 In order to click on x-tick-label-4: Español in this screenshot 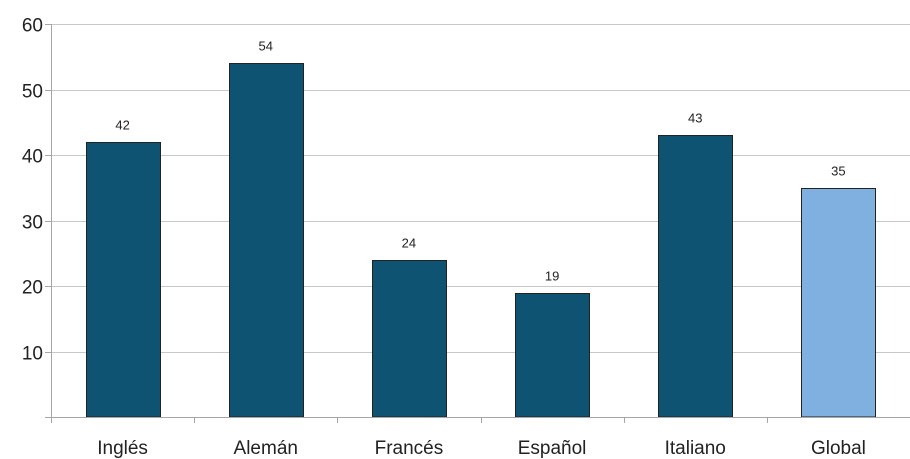, I will do `click(552, 448)`.